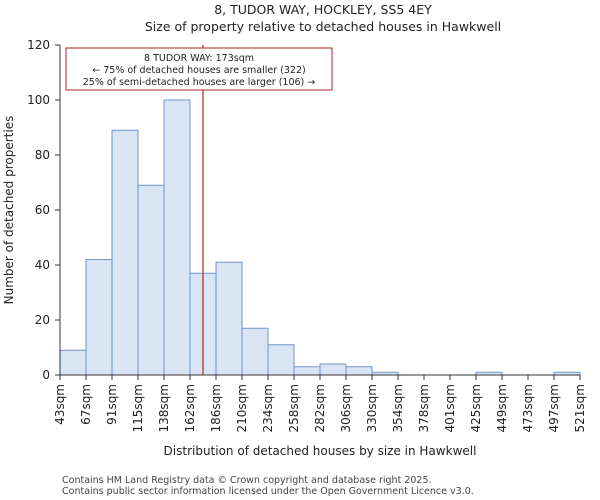 The height and width of the screenshot is (500, 600). What do you see at coordinates (164, 408) in the screenshot?
I see `x-tick-label: 138sqm` at bounding box center [164, 408].